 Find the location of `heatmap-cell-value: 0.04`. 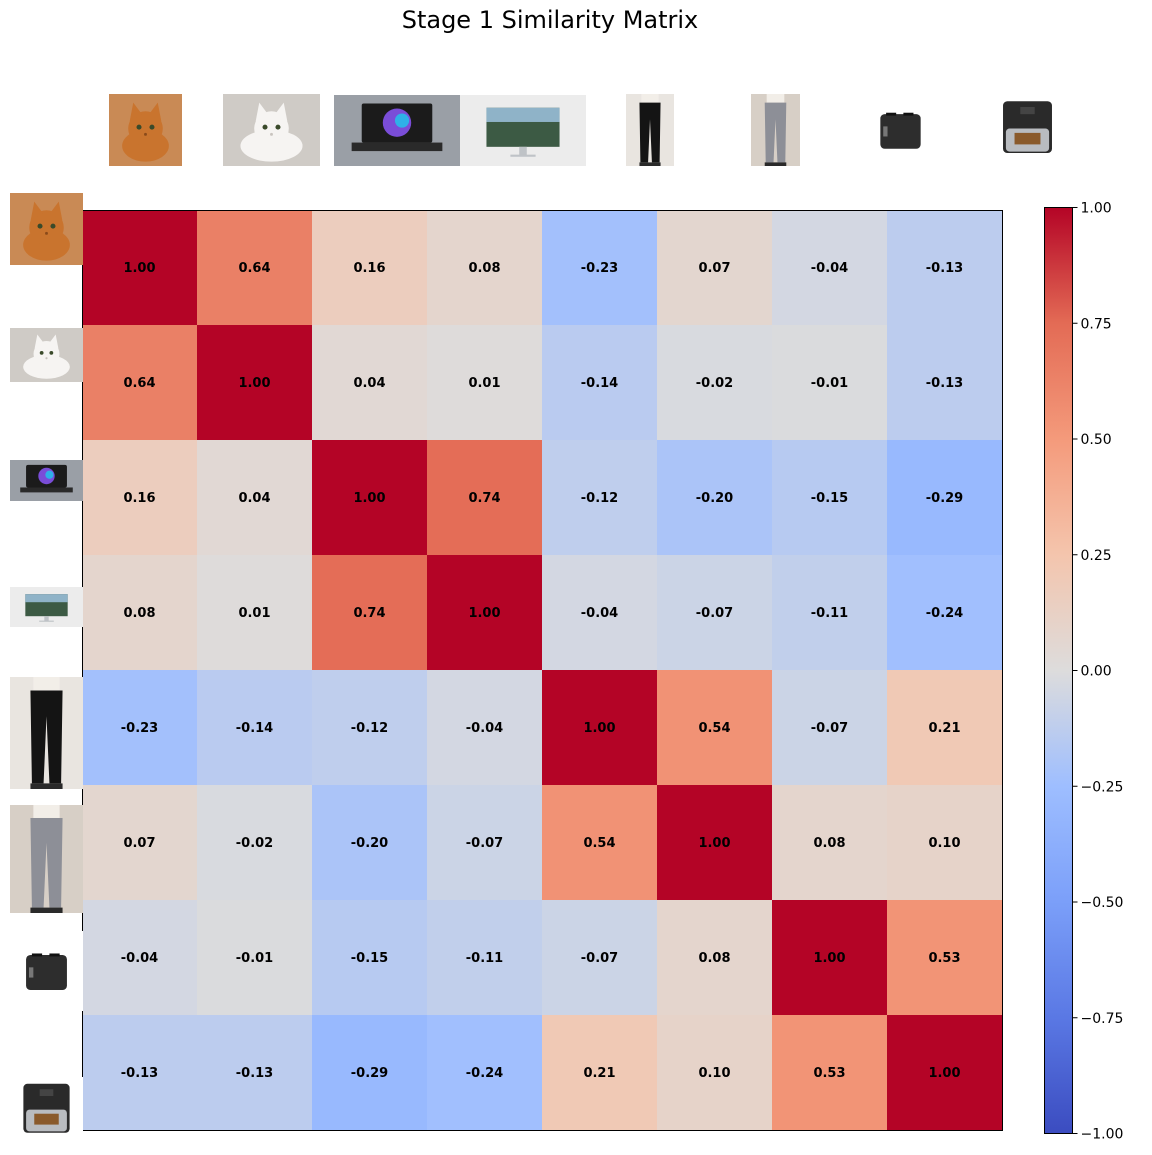

heatmap-cell-value: 0.04 is located at coordinates (254, 498).